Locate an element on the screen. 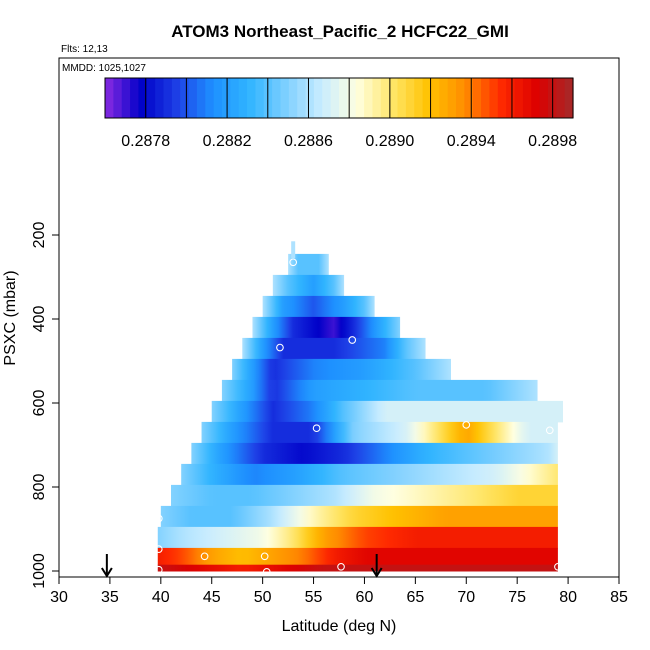  x-tick-label: 70 is located at coordinates (466, 597).